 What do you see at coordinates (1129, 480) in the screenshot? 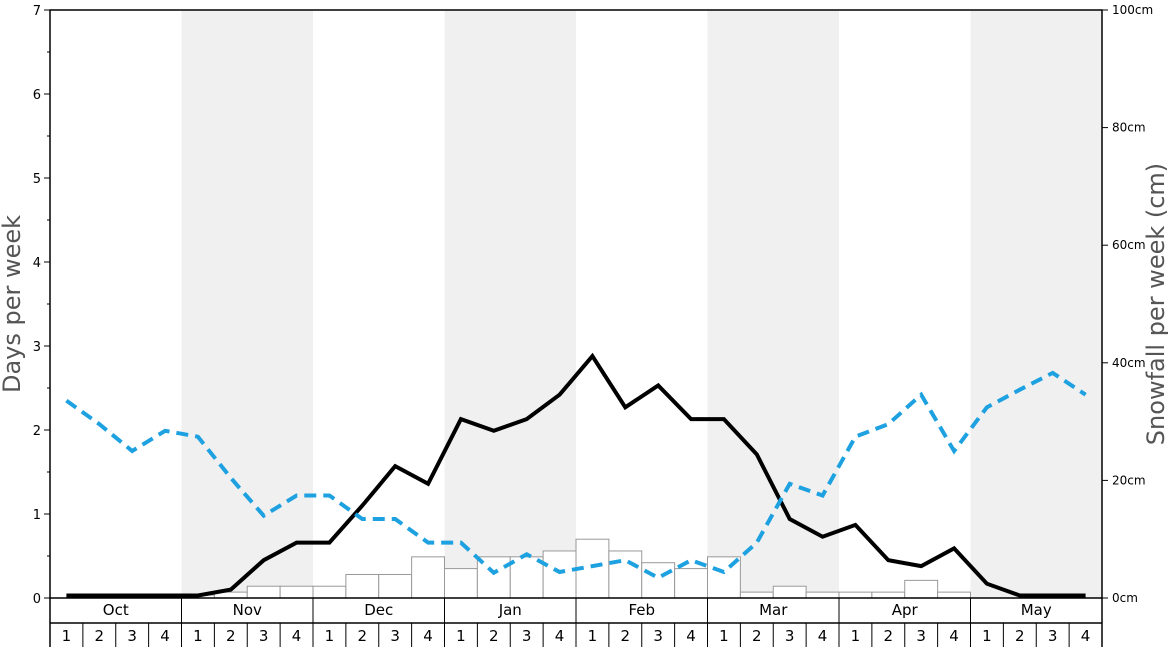
I see `right-tick-label: 20cm` at bounding box center [1129, 480].